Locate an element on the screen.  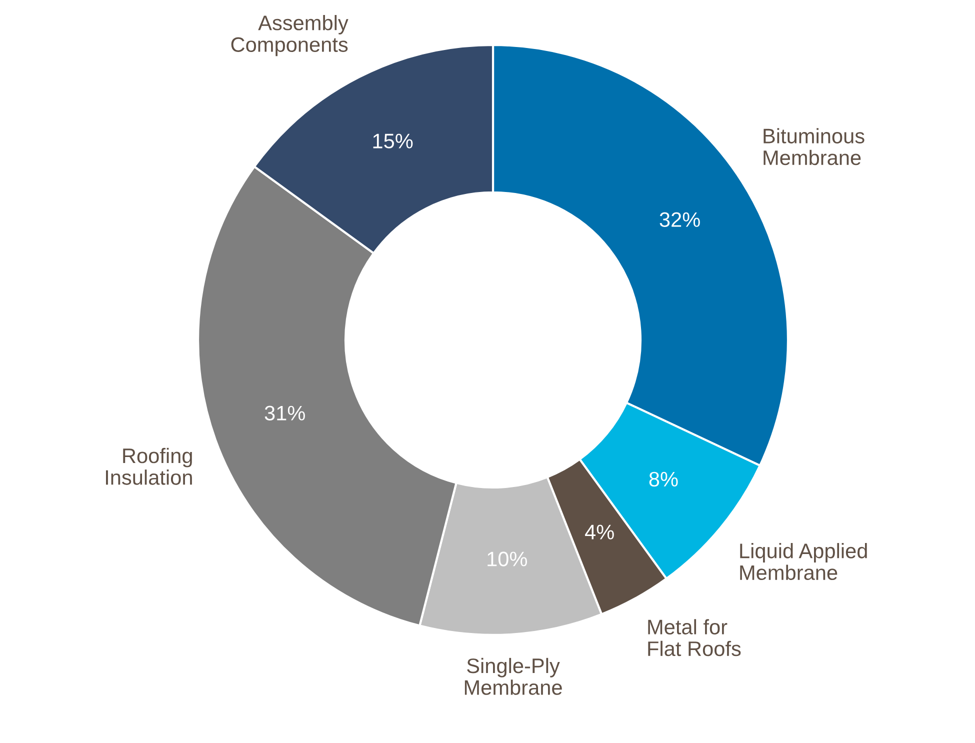
data-label: 31% is located at coordinates (284, 413).